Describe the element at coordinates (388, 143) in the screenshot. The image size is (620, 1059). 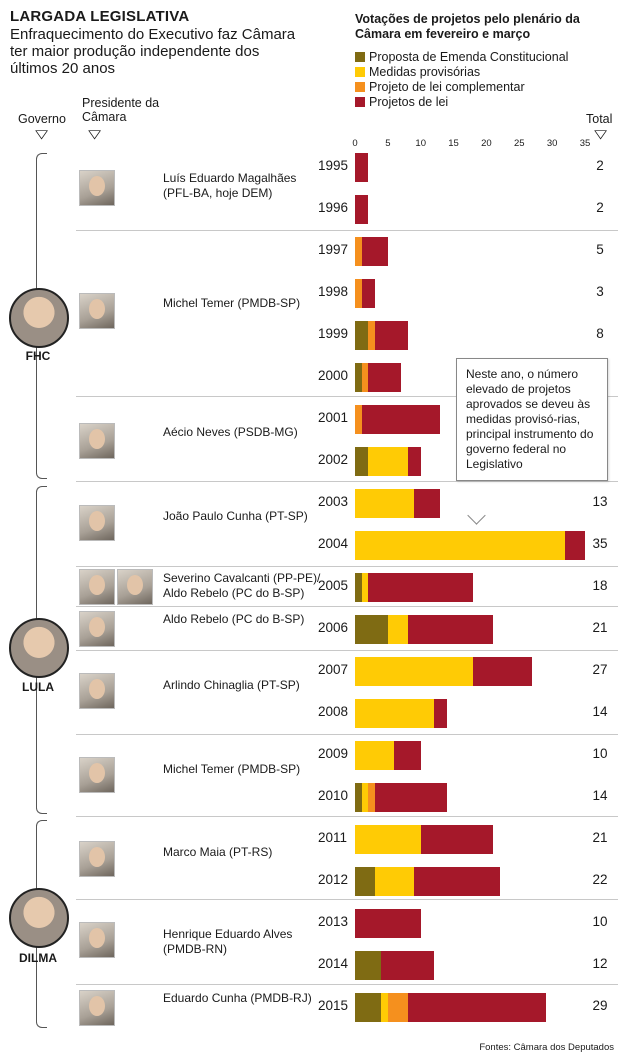
I see `x-tick-label: 5` at that location.